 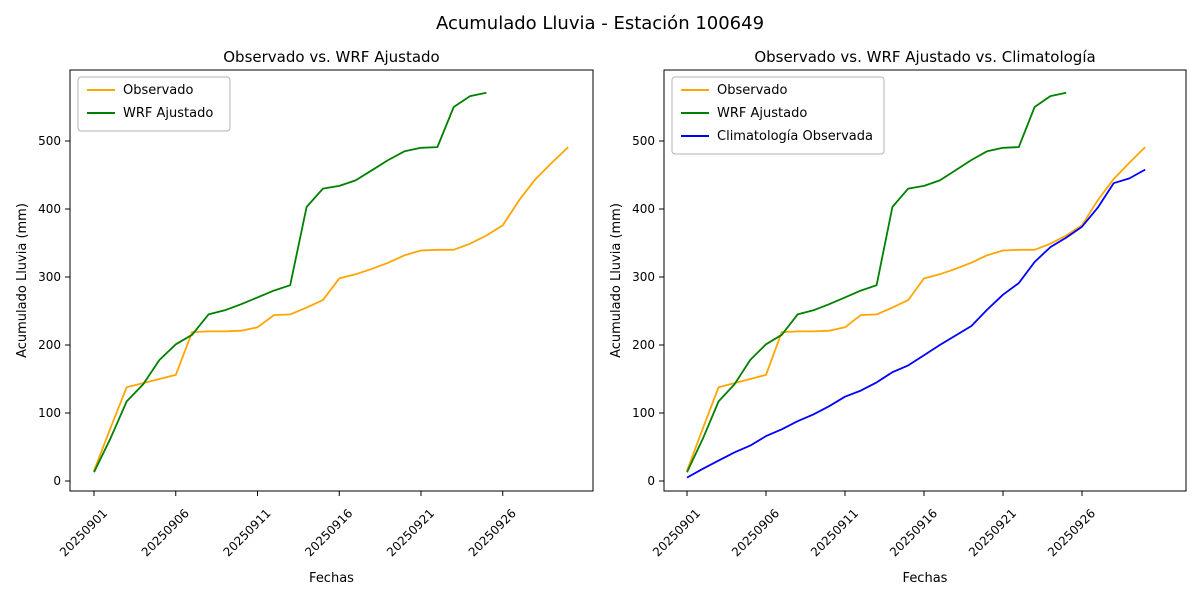 I want to click on legend: Observado WRF Ajustado, so click(x=154, y=104).